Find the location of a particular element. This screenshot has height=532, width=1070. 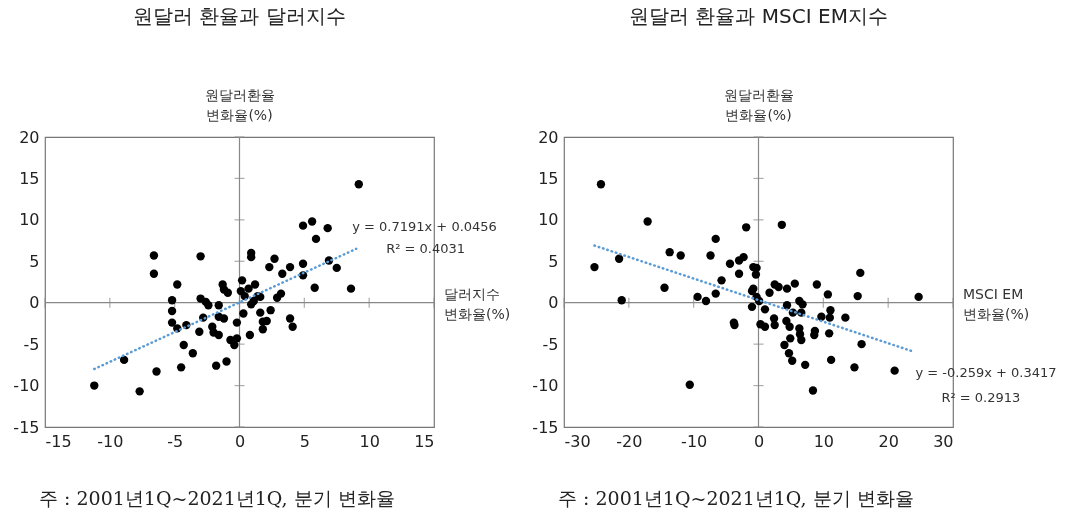

chart-title: 원달러 환율과 MSCI EM지수 is located at coordinates (758, 16).